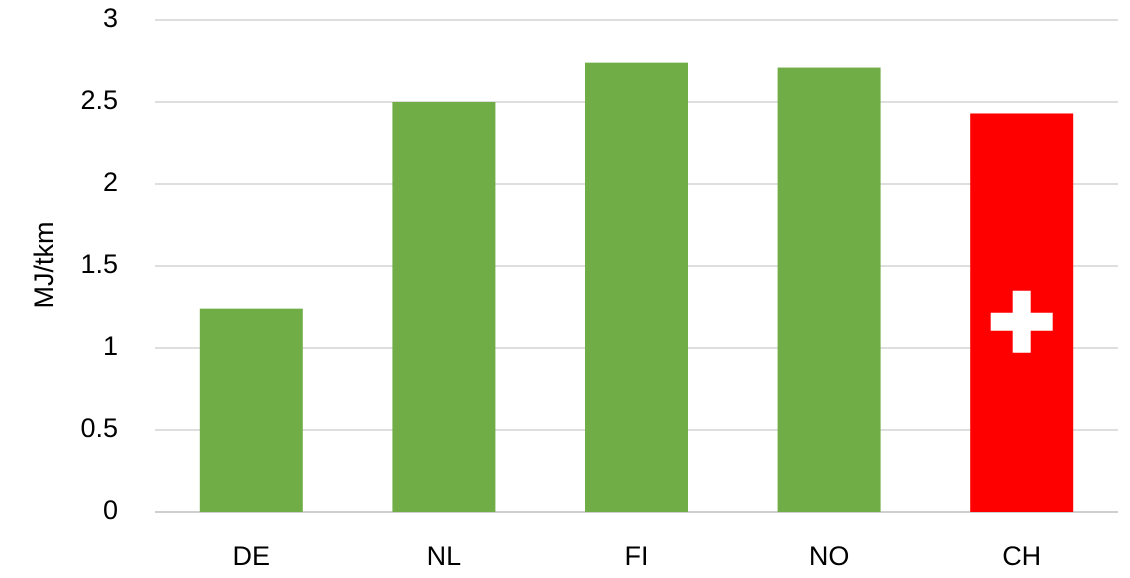 This screenshot has width=1130, height=578. I want to click on swiss-cross-icon, so click(1021, 321).